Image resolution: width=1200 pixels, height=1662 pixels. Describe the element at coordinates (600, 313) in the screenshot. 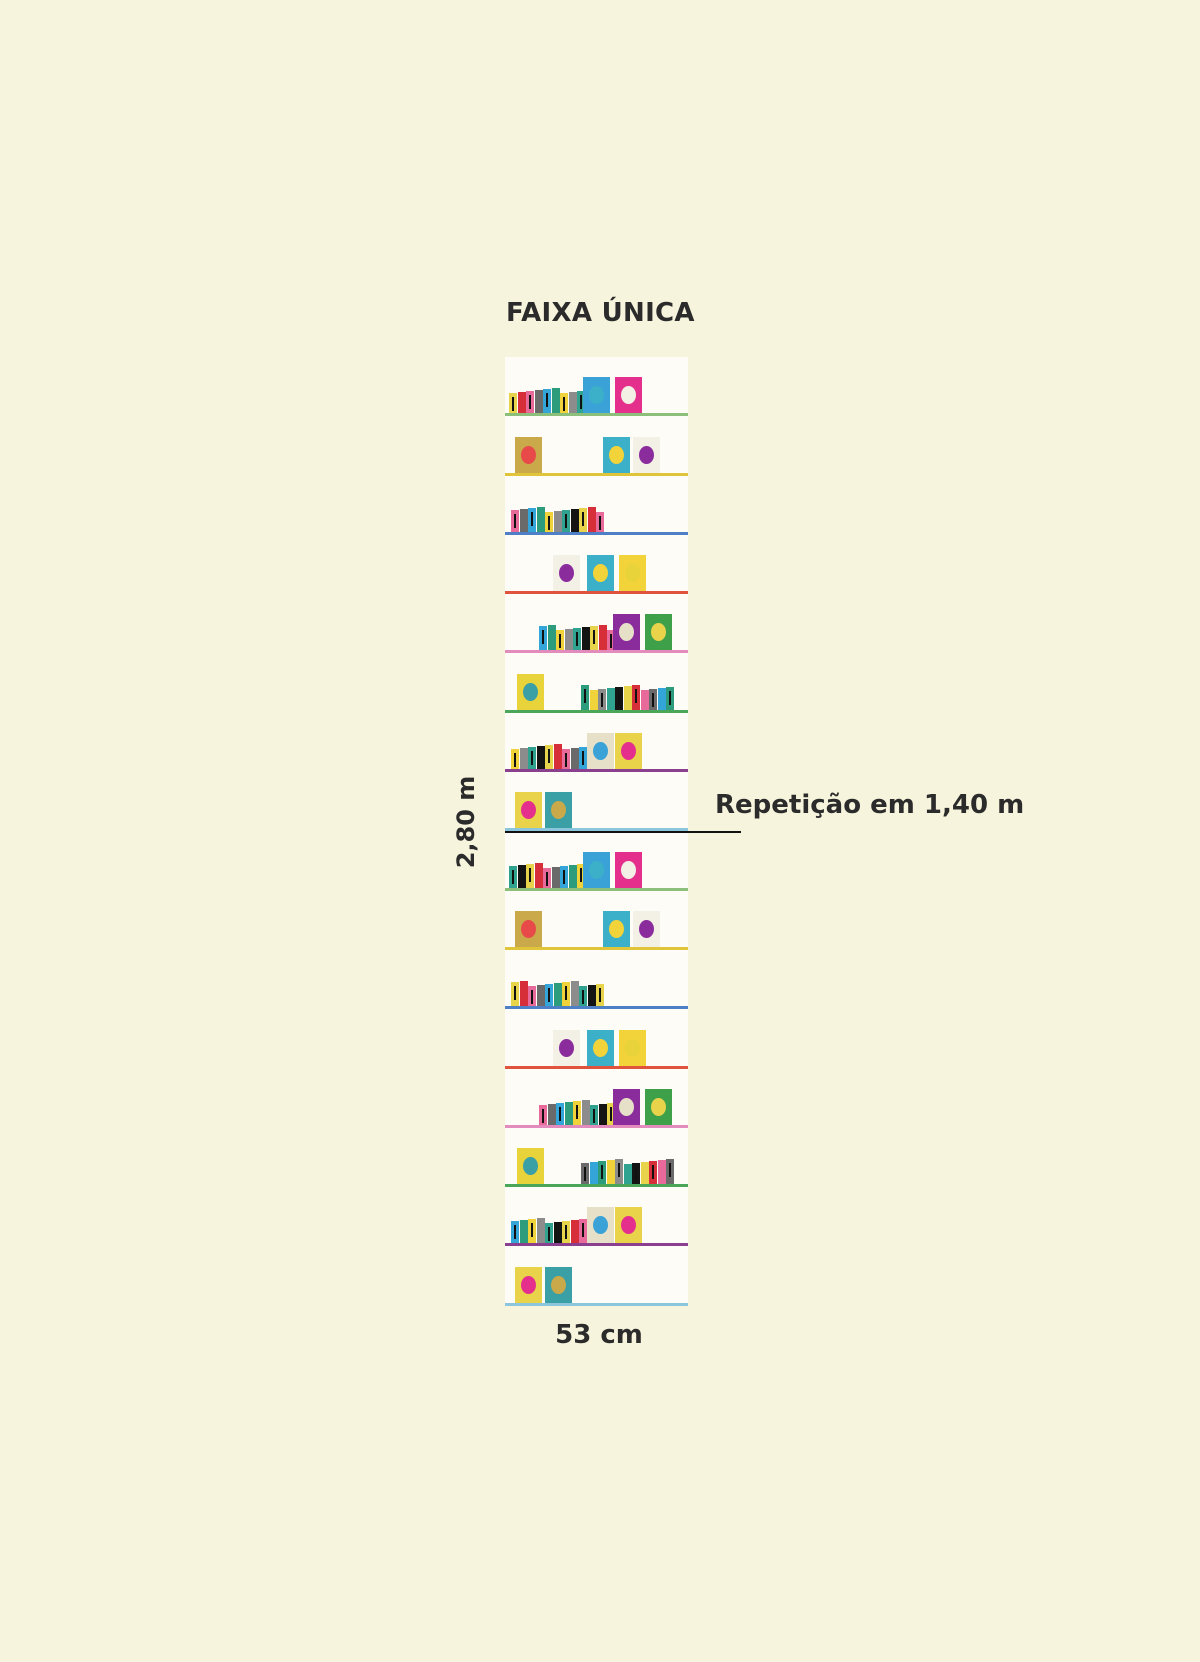

I see `page-title: FAIXA ÚNICA` at that location.